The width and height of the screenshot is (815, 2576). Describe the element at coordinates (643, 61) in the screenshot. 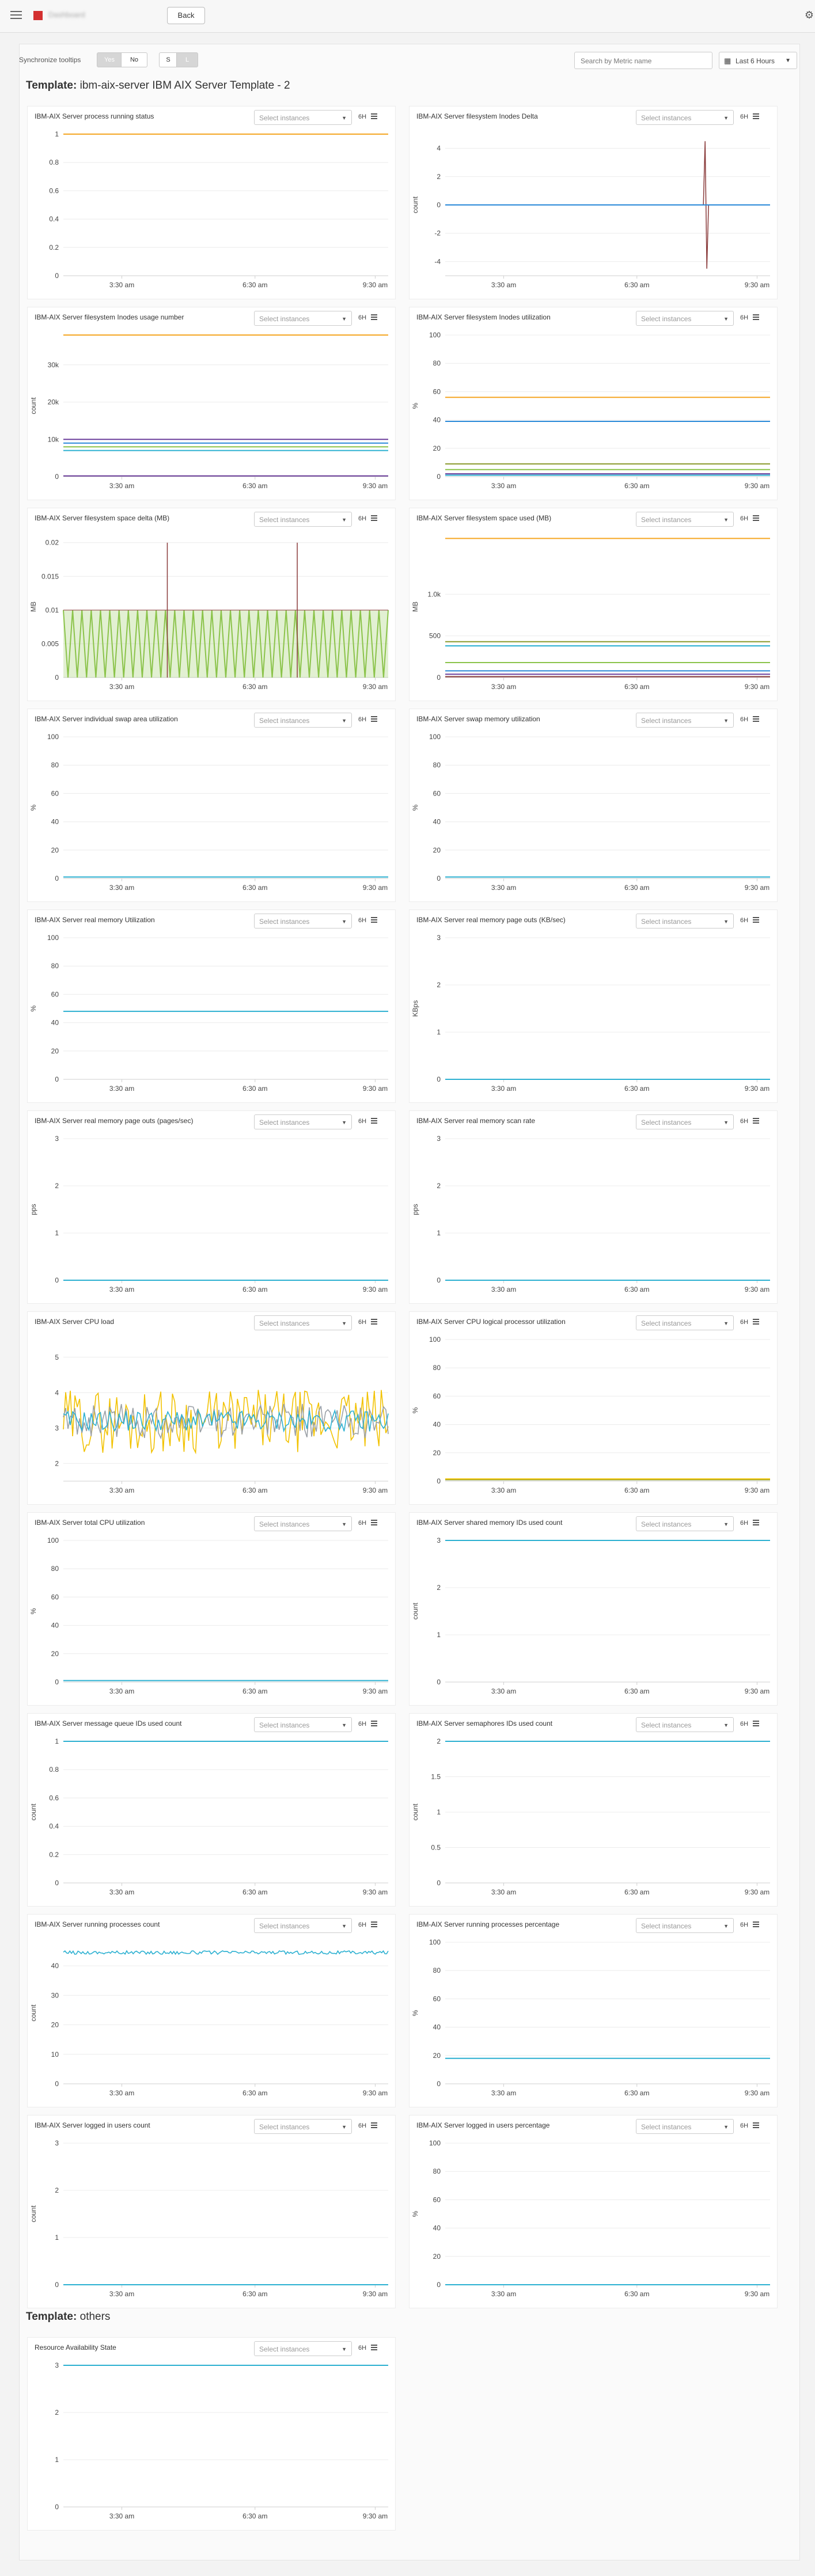

I see `metric-search-input: Search by Metric name` at that location.